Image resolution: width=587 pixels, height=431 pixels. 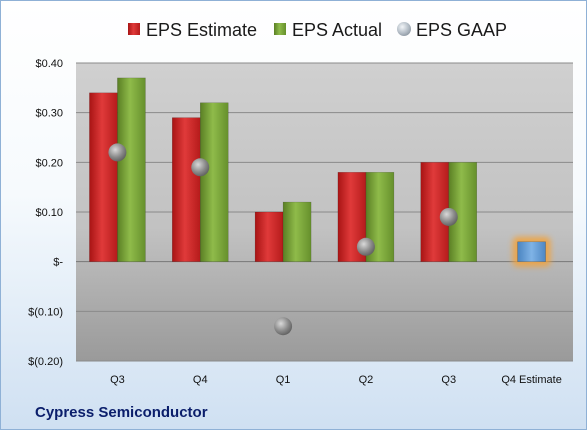 I want to click on legend-label-actual: EPS Actual, so click(x=337, y=30).